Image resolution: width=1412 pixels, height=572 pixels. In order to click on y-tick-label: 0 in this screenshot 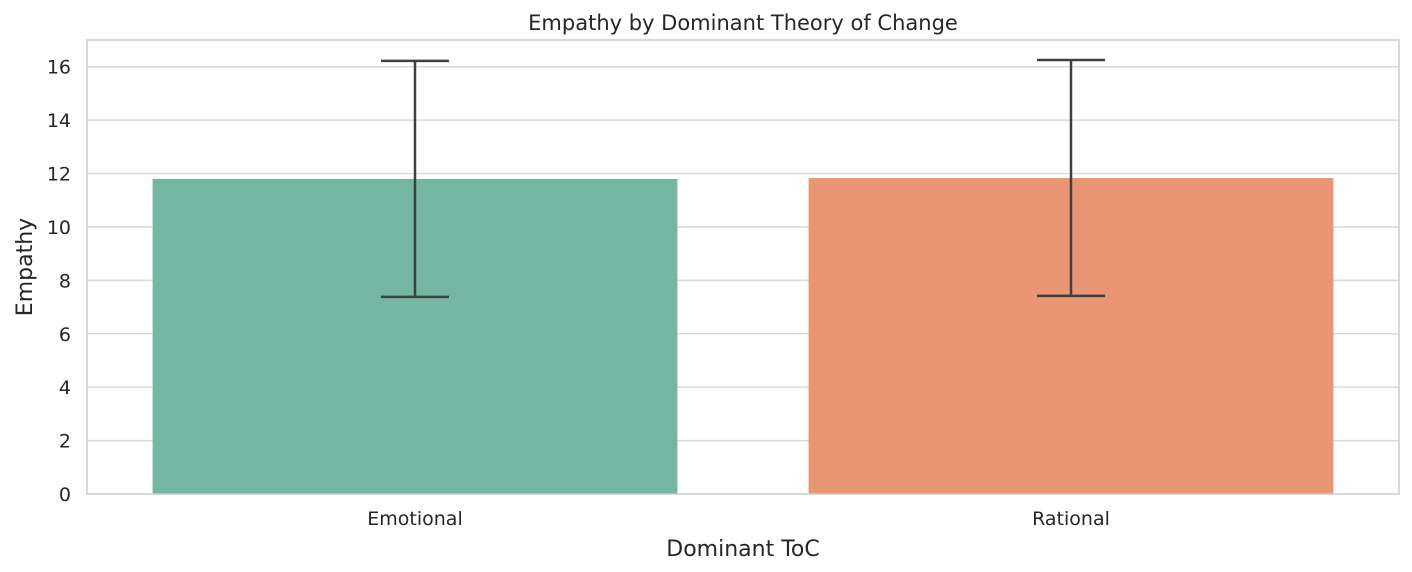, I will do `click(65, 495)`.